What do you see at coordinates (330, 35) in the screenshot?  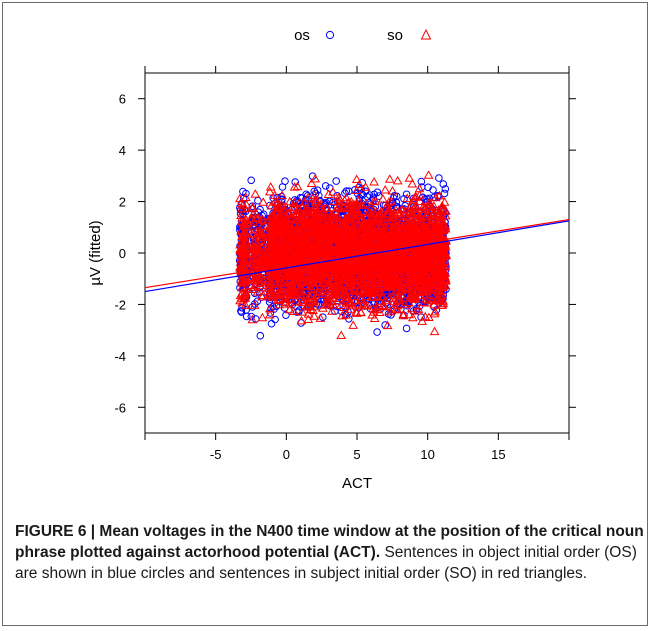 I see `legend-marker-circle` at bounding box center [330, 35].